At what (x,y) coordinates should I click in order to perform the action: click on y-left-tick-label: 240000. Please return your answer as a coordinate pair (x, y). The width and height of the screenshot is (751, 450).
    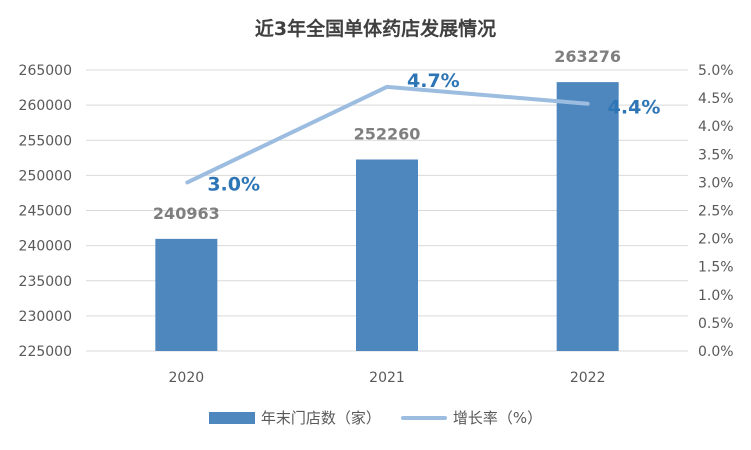
    Looking at the image, I should click on (45, 247).